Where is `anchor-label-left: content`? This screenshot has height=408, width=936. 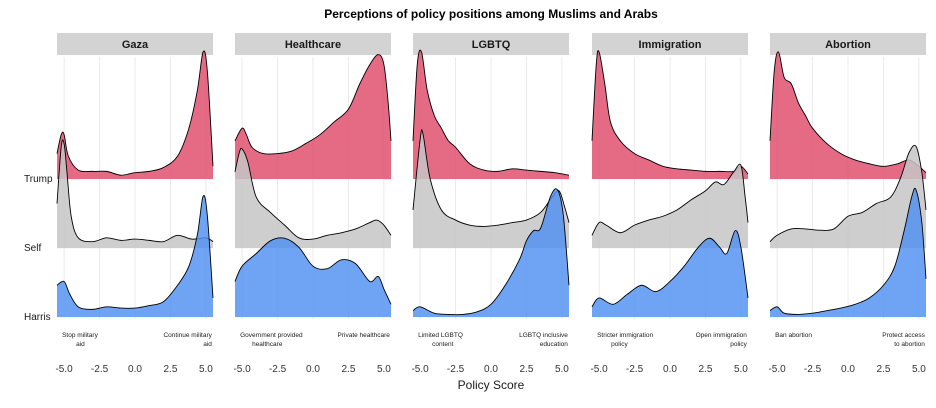
anchor-label-left: content is located at coordinates (443, 344).